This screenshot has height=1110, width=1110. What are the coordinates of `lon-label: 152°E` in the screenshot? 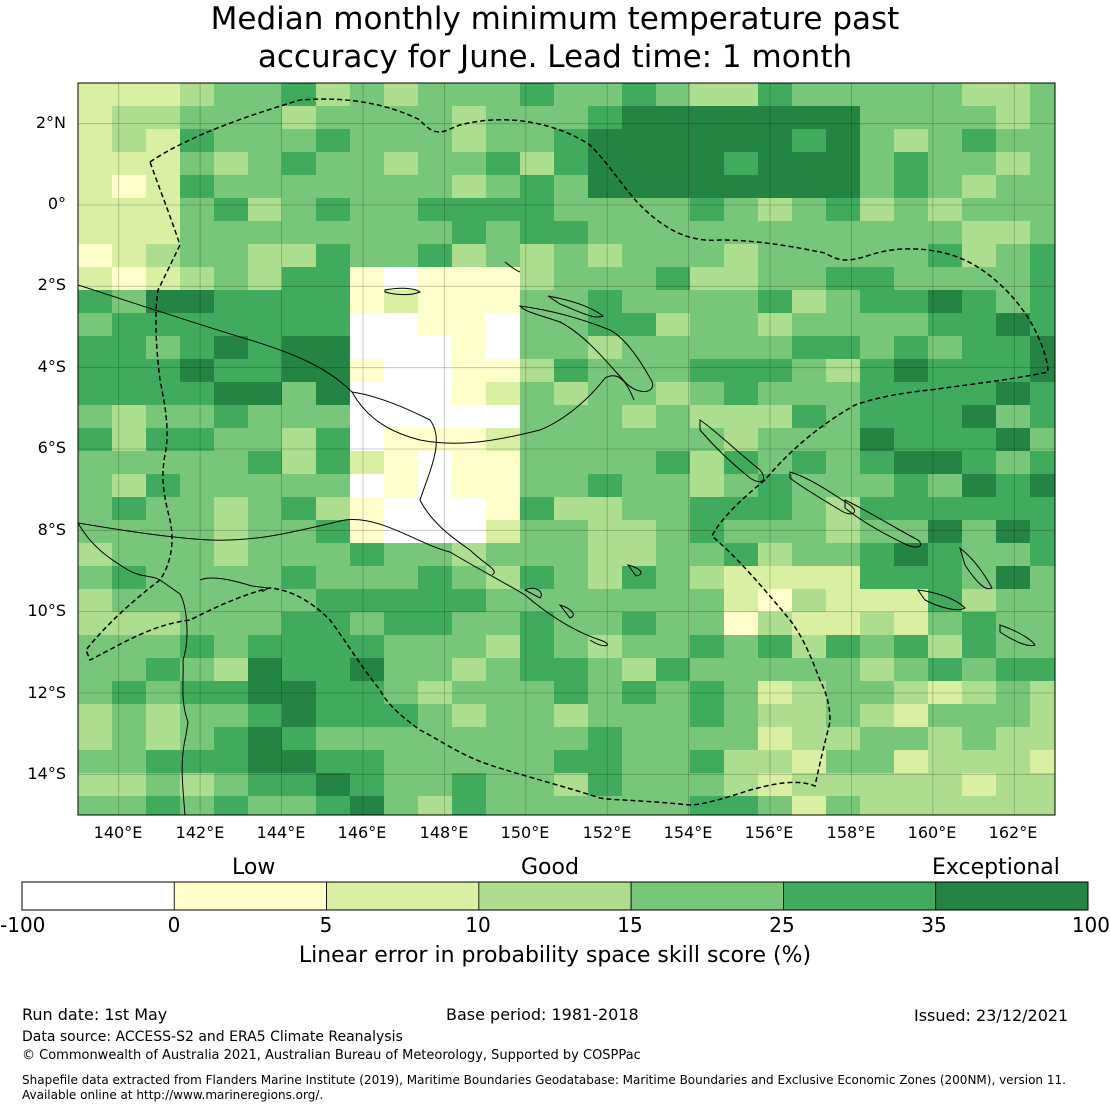 It's located at (607, 832).